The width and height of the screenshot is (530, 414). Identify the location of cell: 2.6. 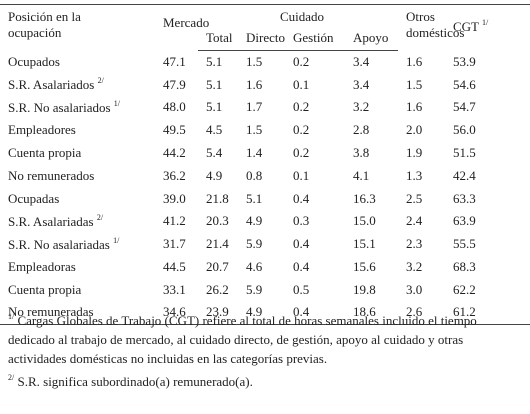
(414, 312).